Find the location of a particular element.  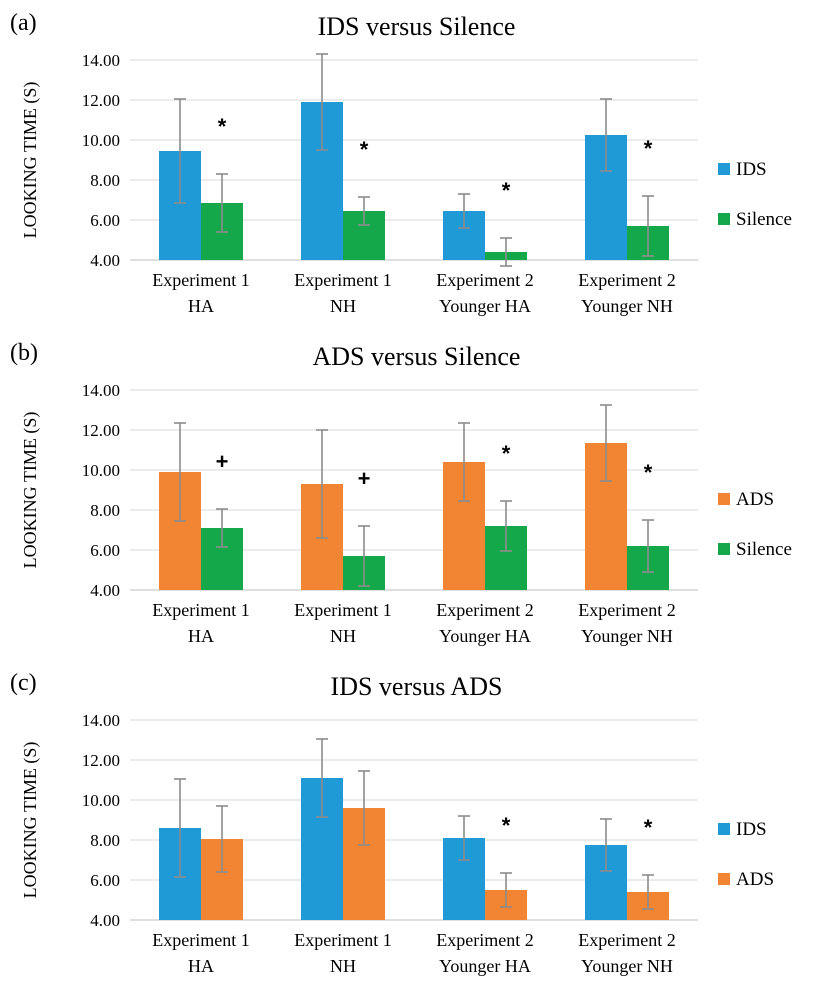

panel-label: (b) is located at coordinates (24, 353).